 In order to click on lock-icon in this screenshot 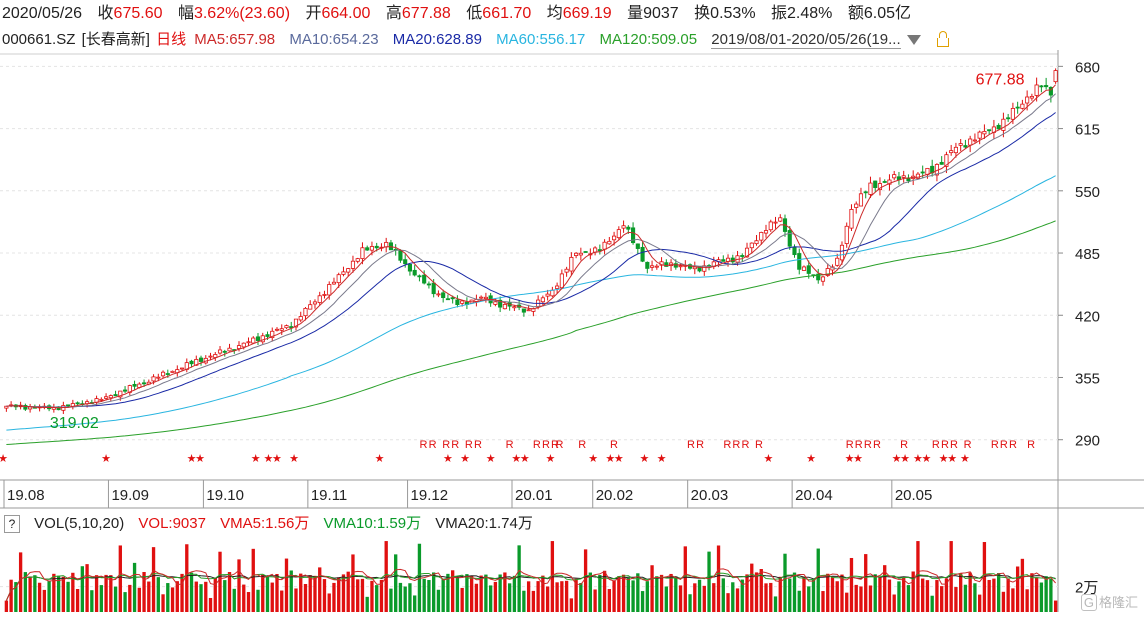, I will do `click(942, 38)`.